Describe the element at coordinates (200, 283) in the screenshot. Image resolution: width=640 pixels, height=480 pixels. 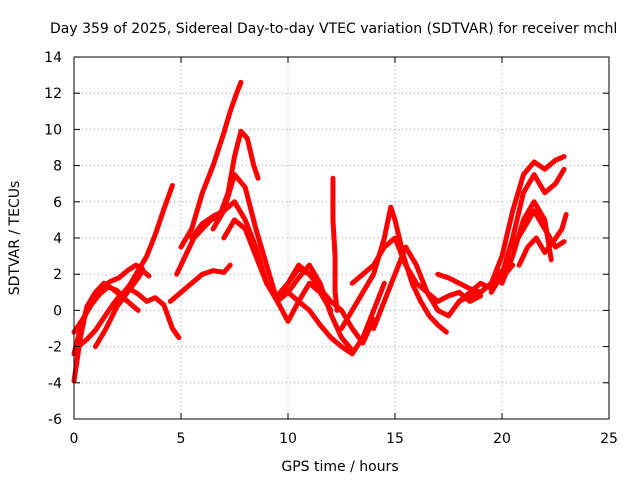
I see `series-line-sat-h` at that location.